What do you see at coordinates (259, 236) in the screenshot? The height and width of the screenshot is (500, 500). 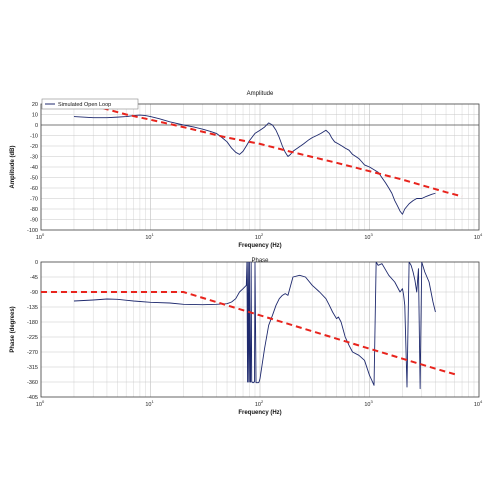 I see `amplitude-xtick-label: 10²` at bounding box center [259, 236].